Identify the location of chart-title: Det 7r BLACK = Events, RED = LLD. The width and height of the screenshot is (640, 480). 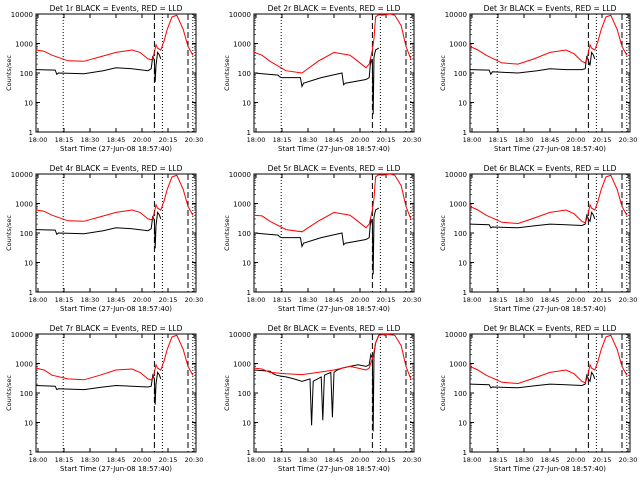
(116, 328).